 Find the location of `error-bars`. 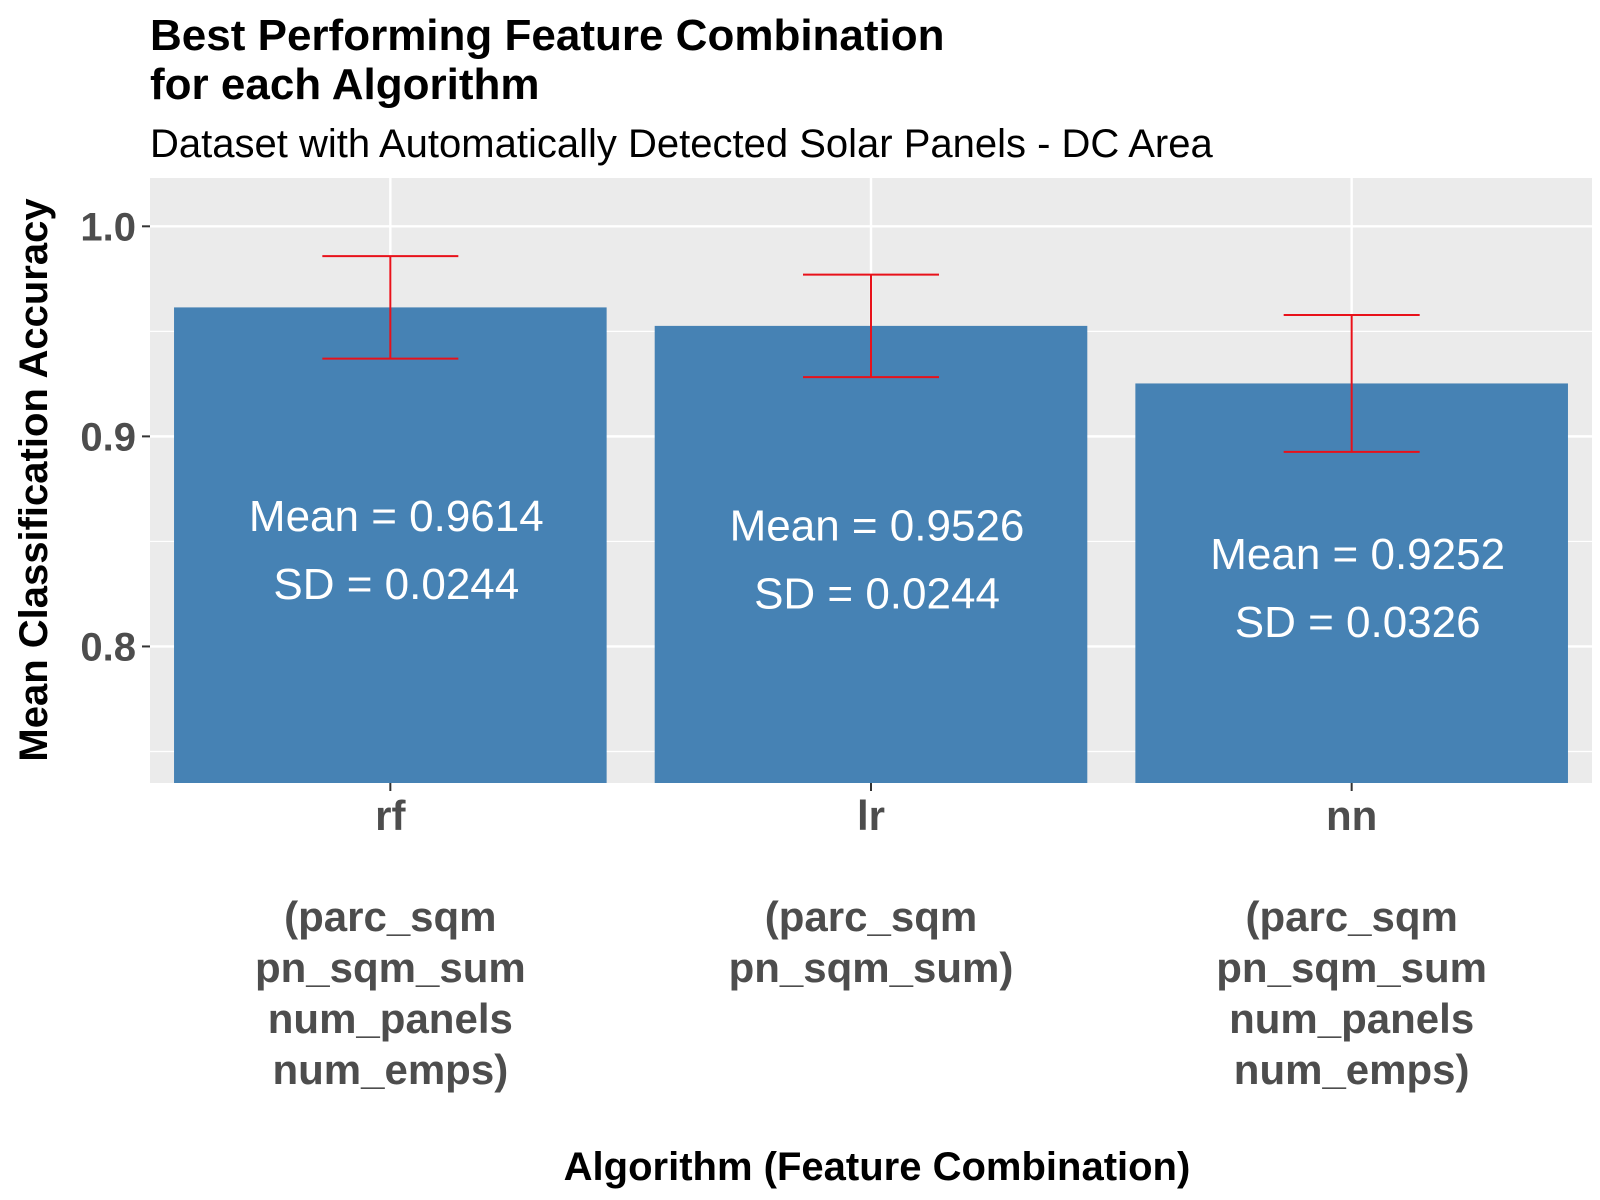

error-bars is located at coordinates (871, 354).